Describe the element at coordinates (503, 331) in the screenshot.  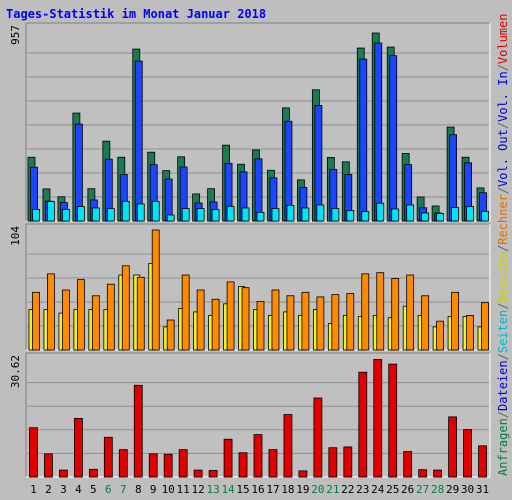
I see `legend-item: Seiten` at that location.